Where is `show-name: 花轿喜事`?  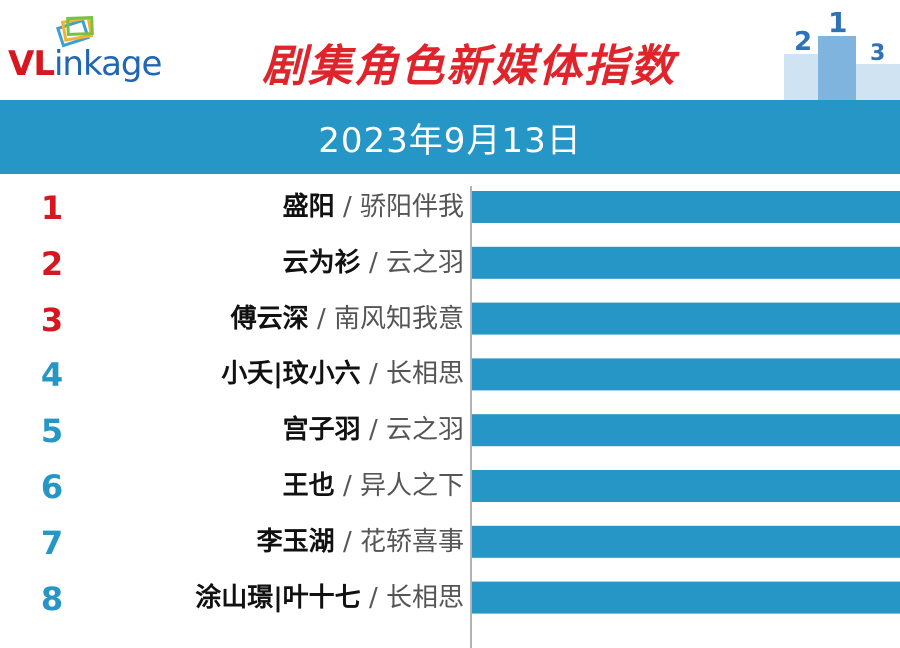 show-name: 花轿喜事 is located at coordinates (411, 541).